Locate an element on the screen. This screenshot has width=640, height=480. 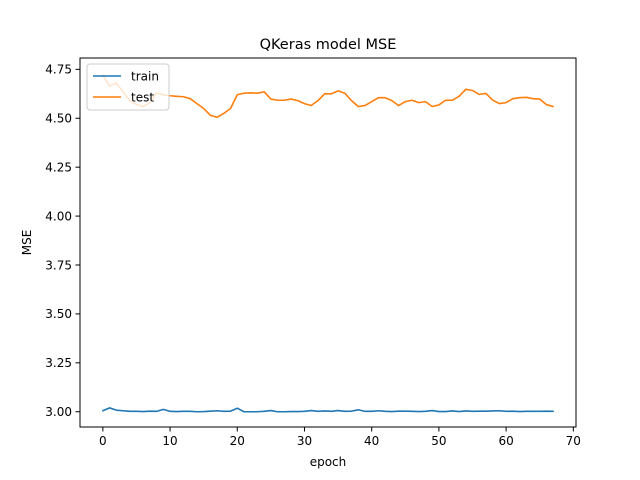
y-axis-label: MSE is located at coordinates (27, 243).